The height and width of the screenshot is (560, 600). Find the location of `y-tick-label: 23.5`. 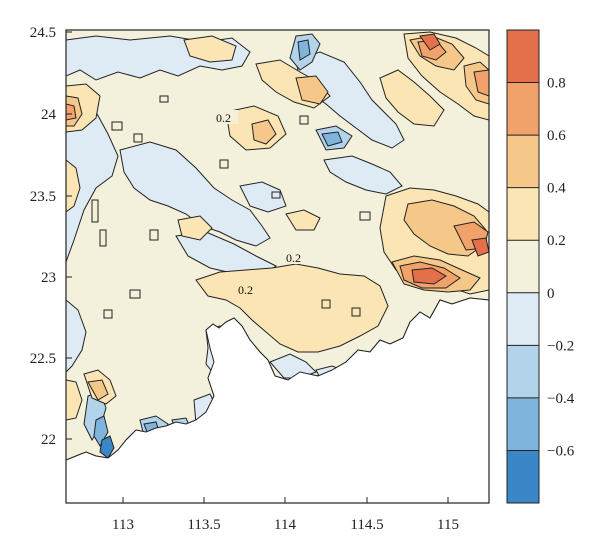

y-tick-label: 23.5 is located at coordinates (43, 197).